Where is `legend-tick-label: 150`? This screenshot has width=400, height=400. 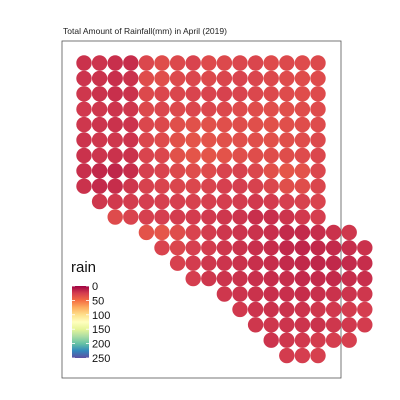 legend-tick-label: 150 is located at coordinates (101, 330).